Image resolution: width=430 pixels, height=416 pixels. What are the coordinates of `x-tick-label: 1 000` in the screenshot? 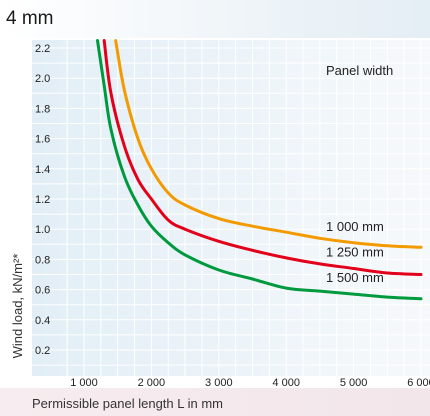 It's located at (84, 383).